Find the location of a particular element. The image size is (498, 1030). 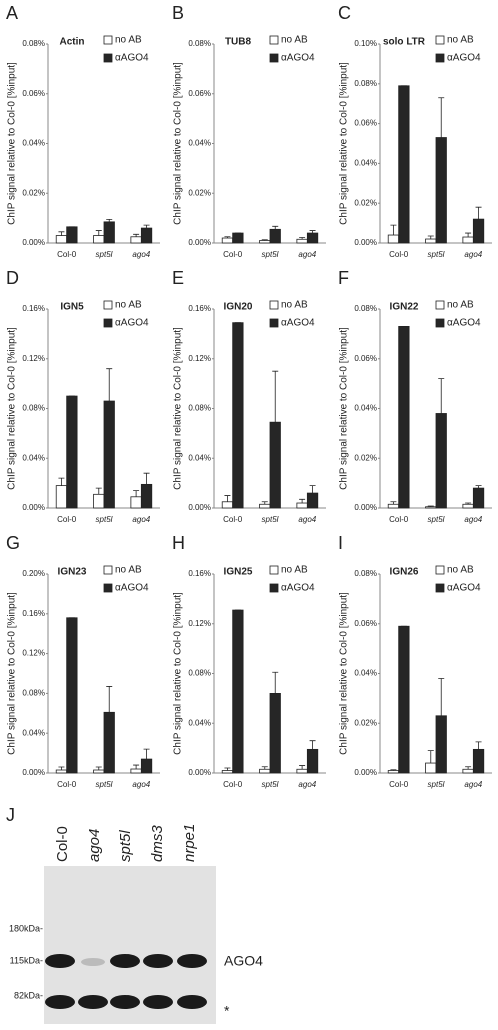

chart-title: IGN25 is located at coordinates (238, 572).